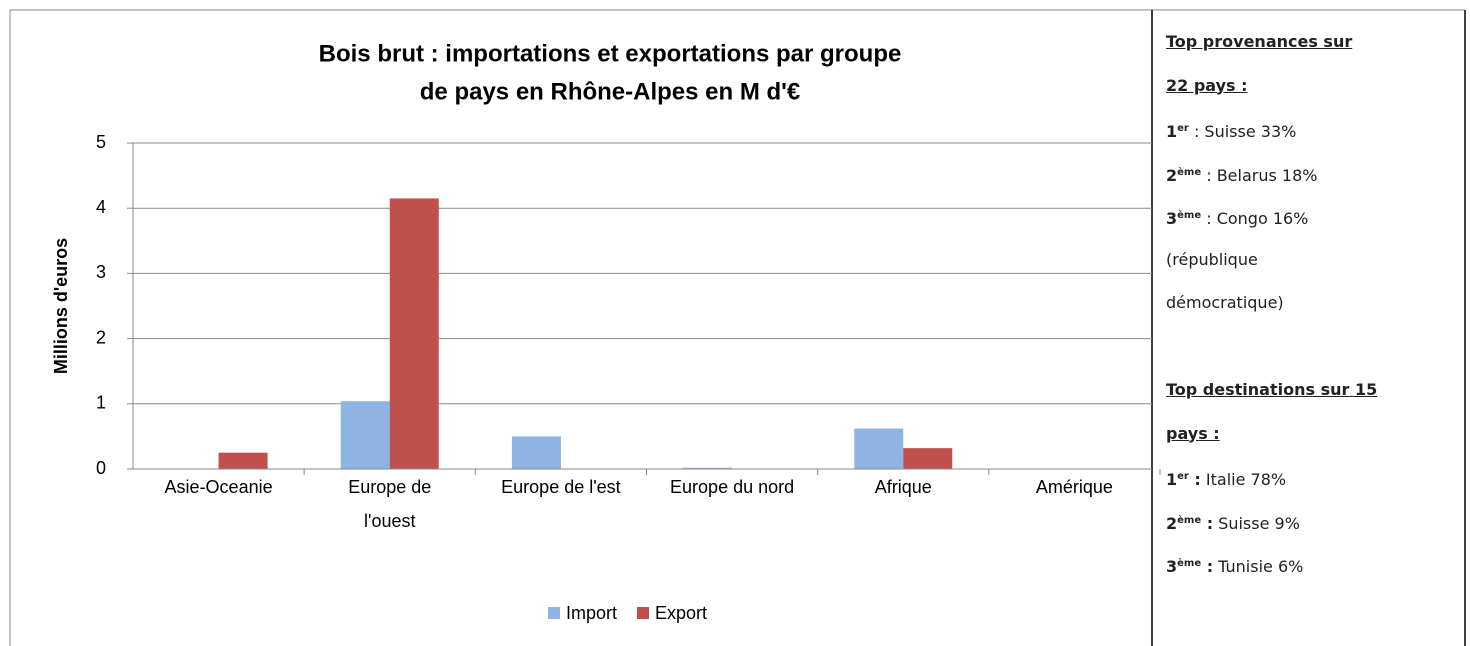 The width and height of the screenshot is (1470, 646). Describe the element at coordinates (1242, 131) in the screenshot. I see `item-text: : Suisse 33%` at that location.